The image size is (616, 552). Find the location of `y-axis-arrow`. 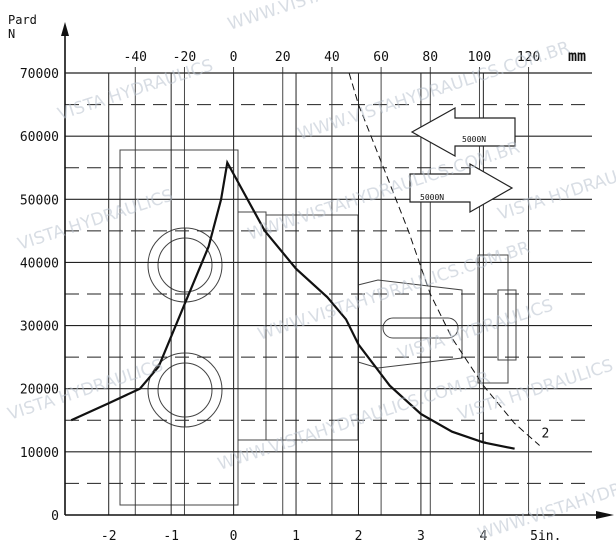

y-axis-arrow is located at coordinates (65, 29).